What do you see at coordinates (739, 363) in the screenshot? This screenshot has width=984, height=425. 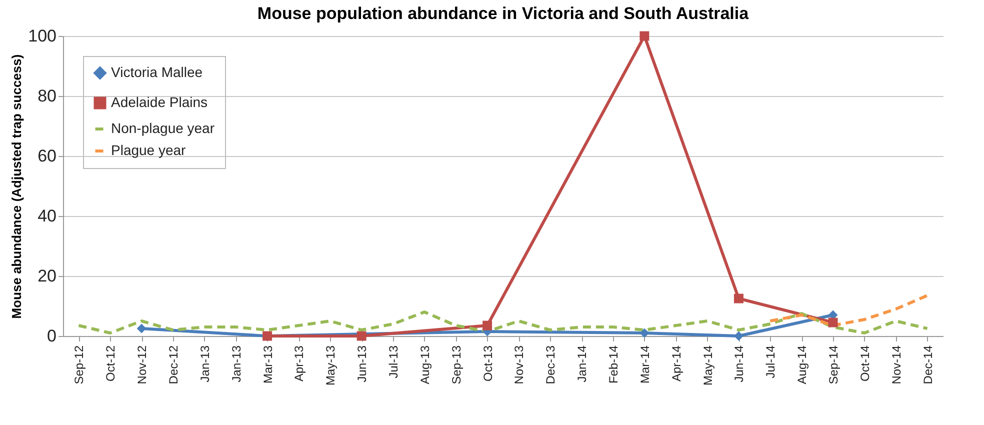 I see `x-tick-label: Jun-14` at bounding box center [739, 363].